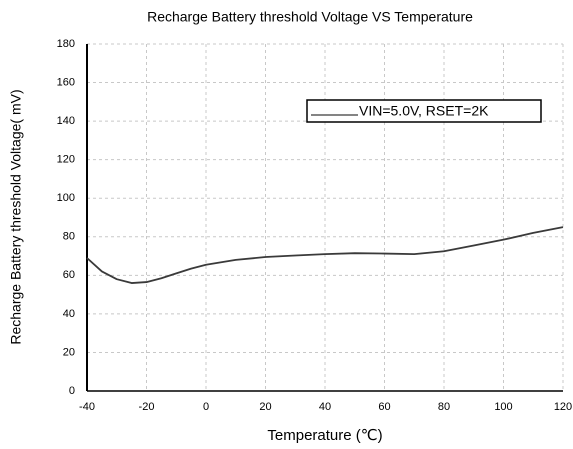  I want to click on y-tick-label: 160, so click(66, 82).